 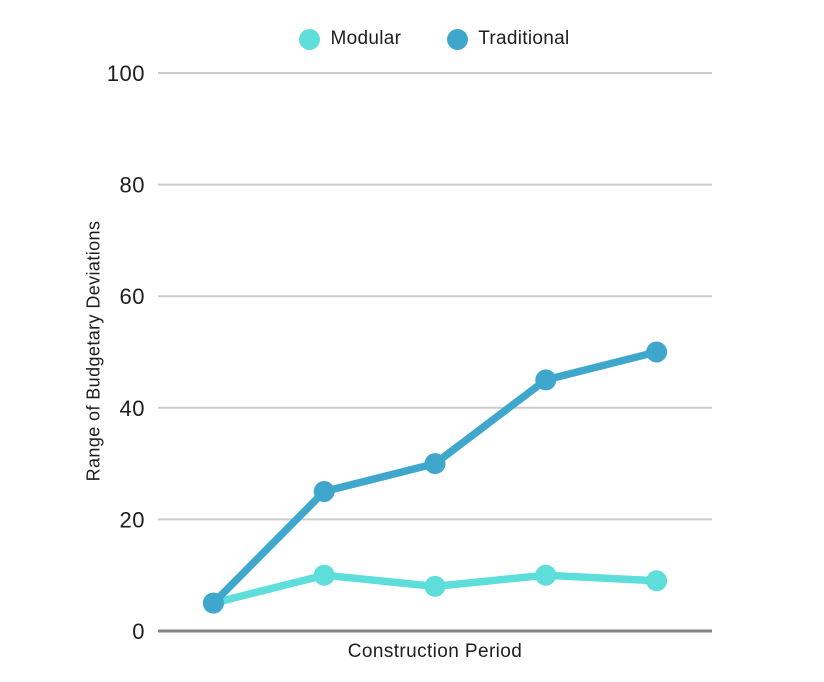 I want to click on legend-dot-modular, so click(x=310, y=39).